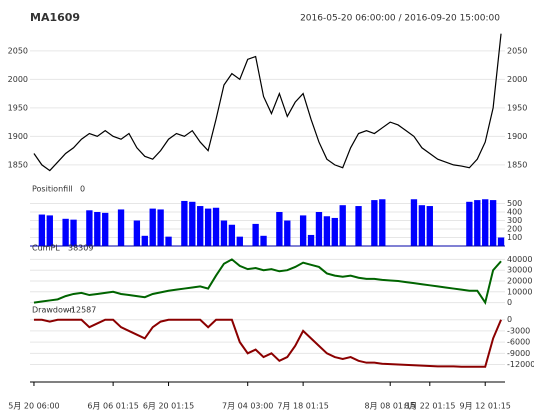 Image resolution: width=534 pixels, height=418 pixels. What do you see at coordinates (389, 406) in the screenshot?
I see `x-tick-label: 8月 08 01:15` at bounding box center [389, 406].